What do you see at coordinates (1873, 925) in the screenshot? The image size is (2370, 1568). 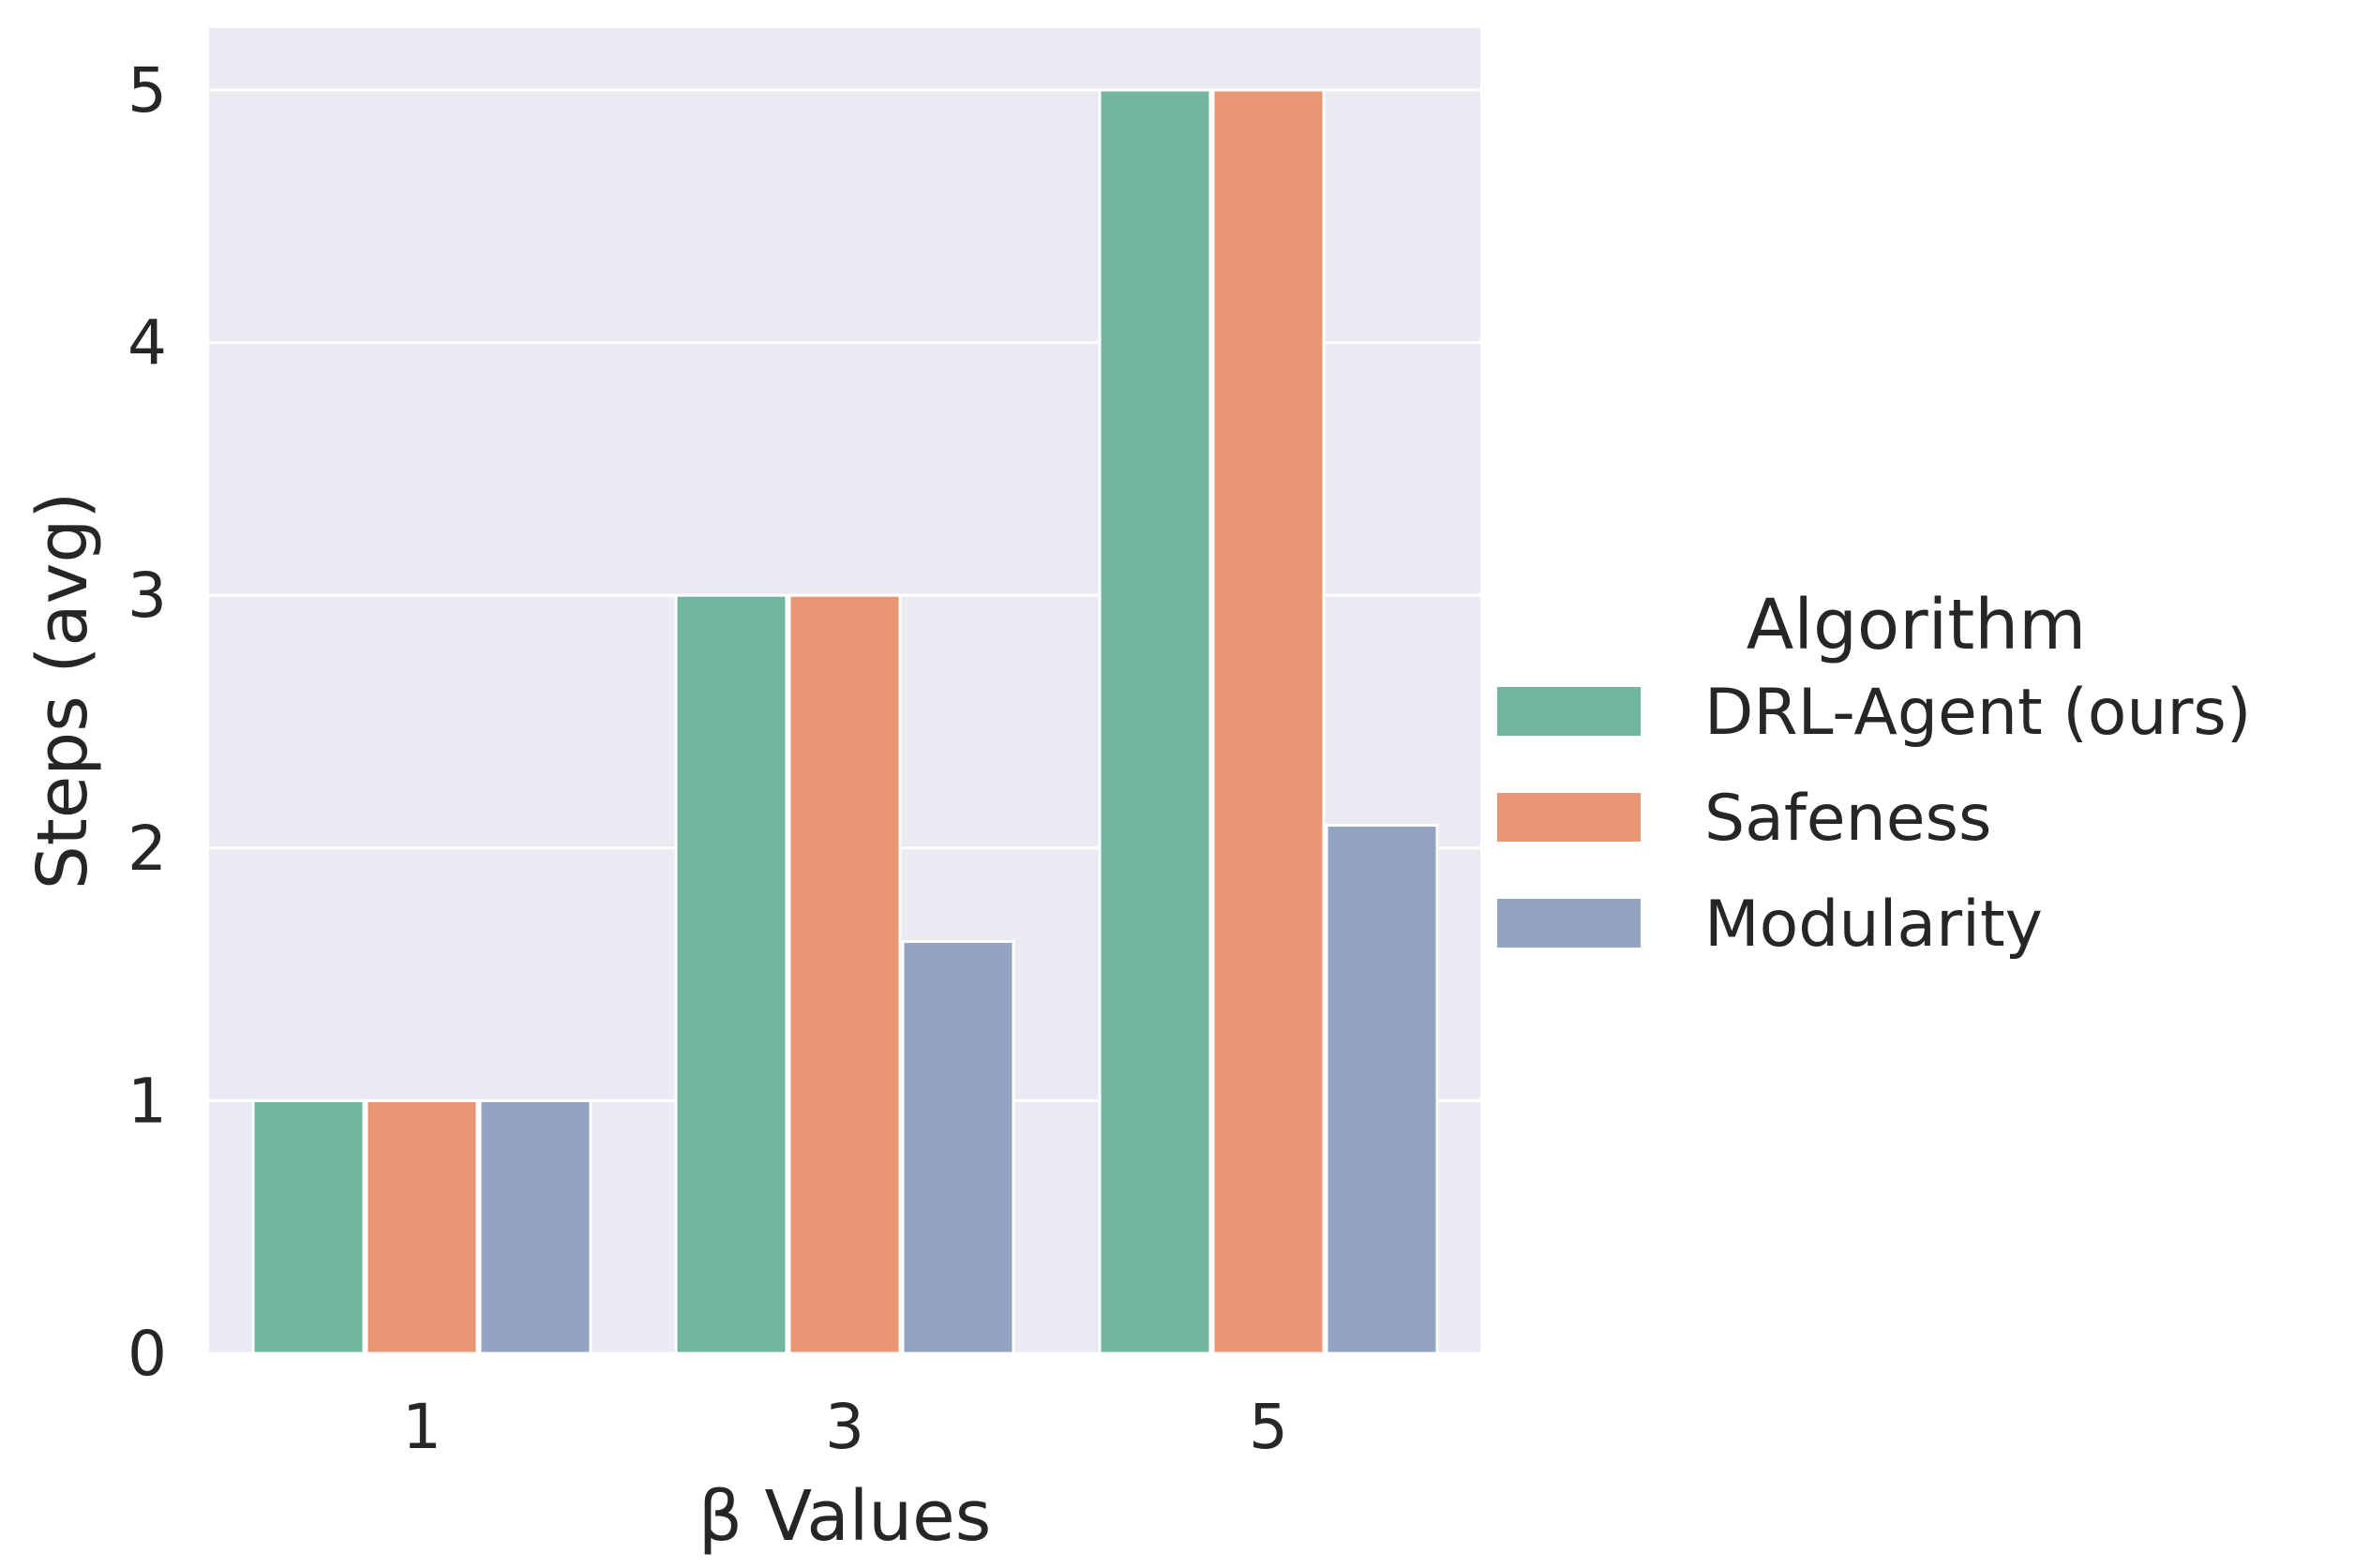 I see `legend-label: Modularity` at bounding box center [1873, 925].